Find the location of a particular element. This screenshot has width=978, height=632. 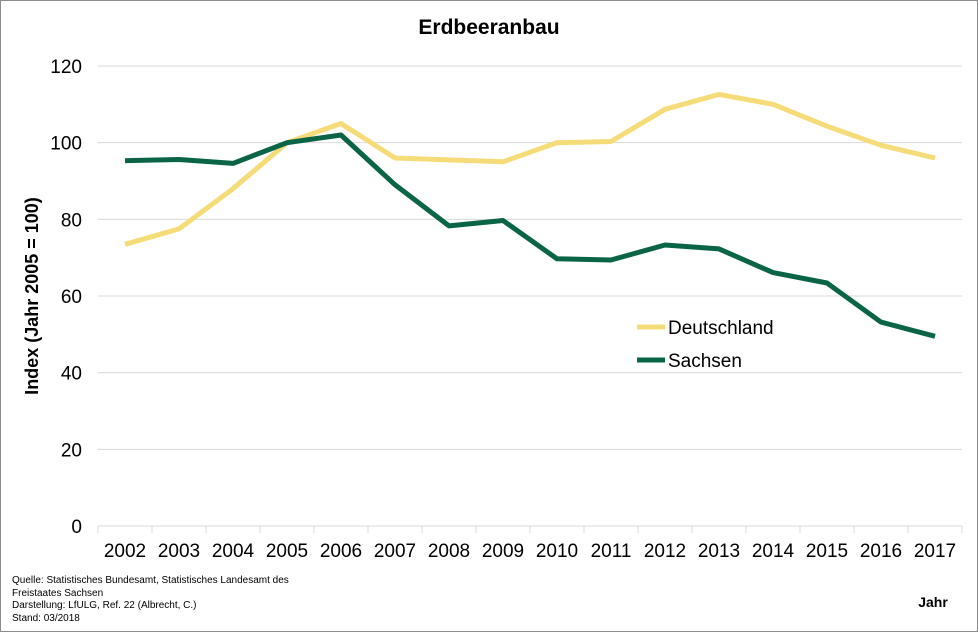

x-axis-label: Jahr is located at coordinates (933, 602).